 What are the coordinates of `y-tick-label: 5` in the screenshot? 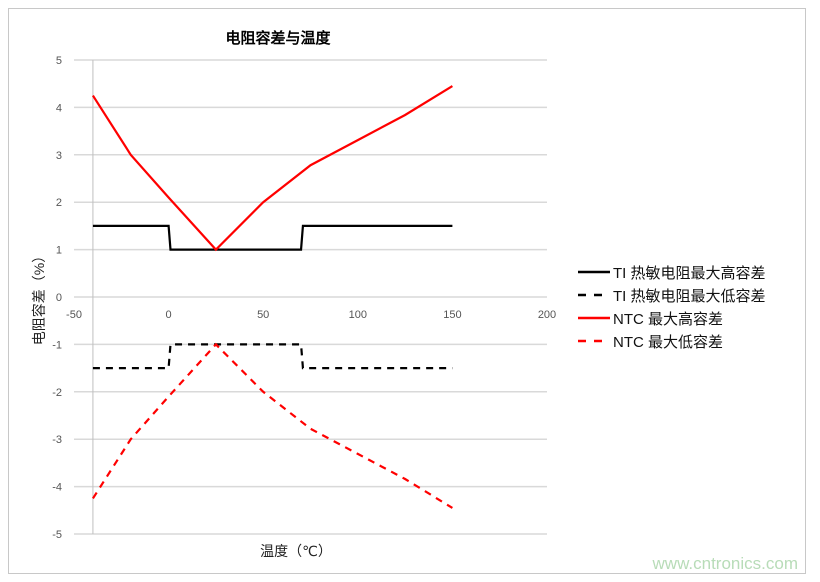 It's located at (59, 61).